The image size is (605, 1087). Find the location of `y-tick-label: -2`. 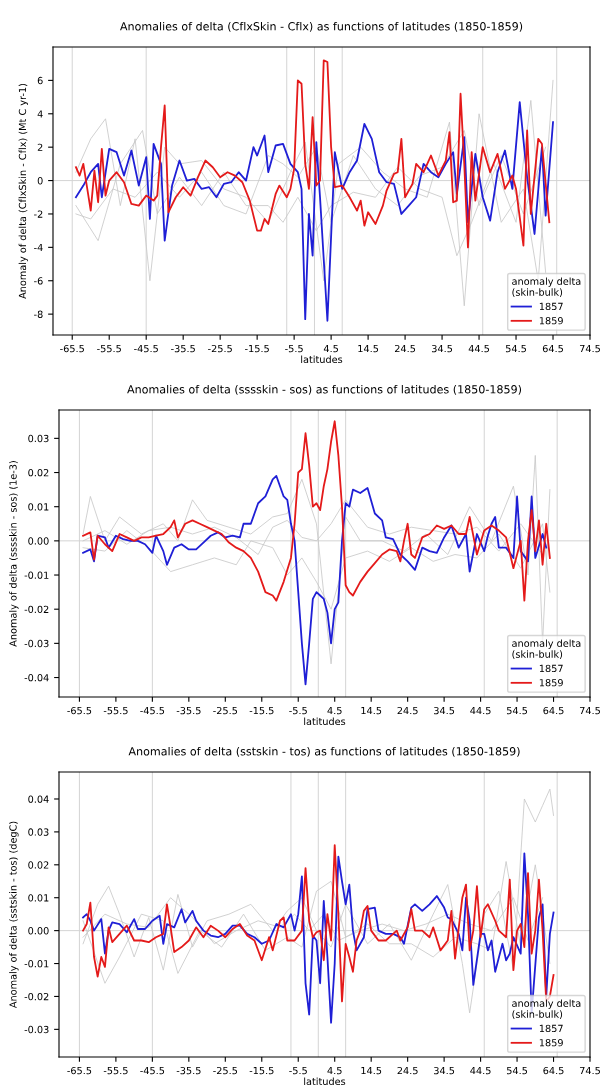

y-tick-label: -2 is located at coordinates (38, 214).